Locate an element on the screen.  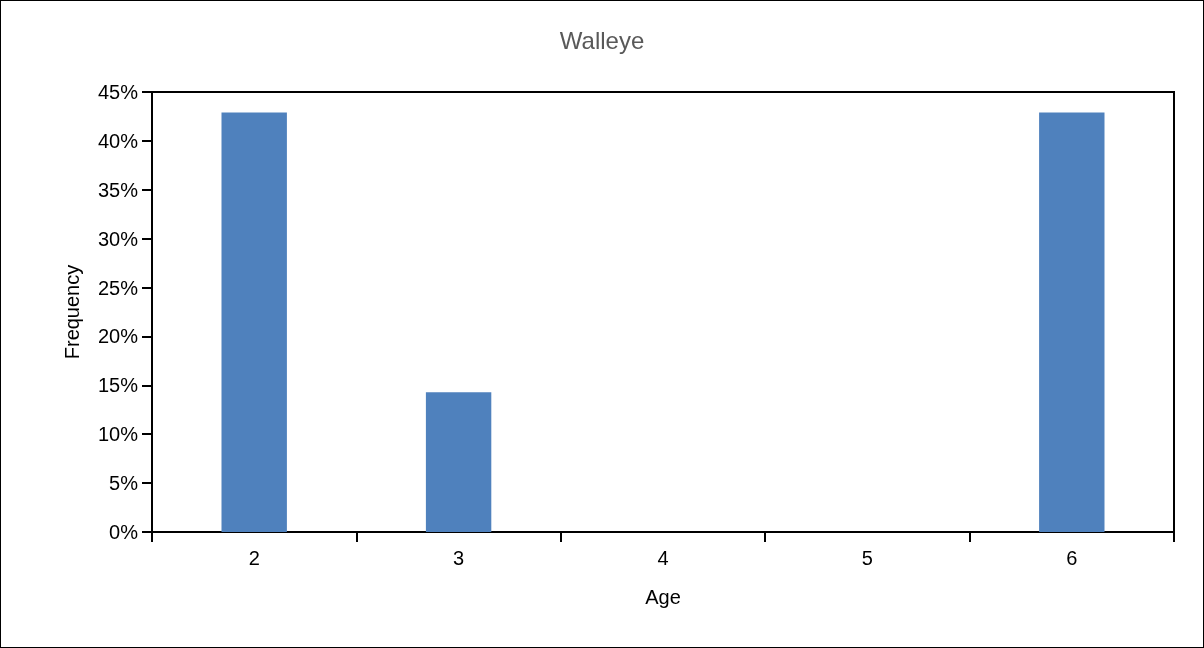
y-tick-label: 40% is located at coordinates (118, 140).